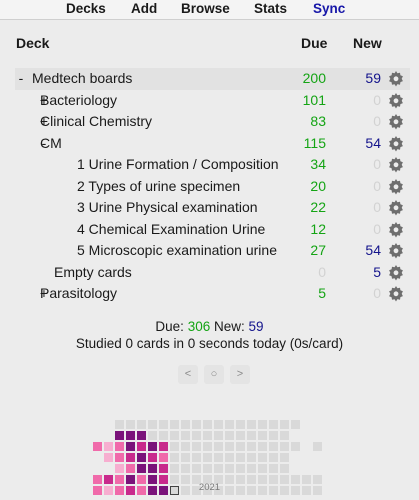 This screenshot has width=419, height=500. Describe the element at coordinates (314, 78) in the screenshot. I see `due-count: 200` at that location.